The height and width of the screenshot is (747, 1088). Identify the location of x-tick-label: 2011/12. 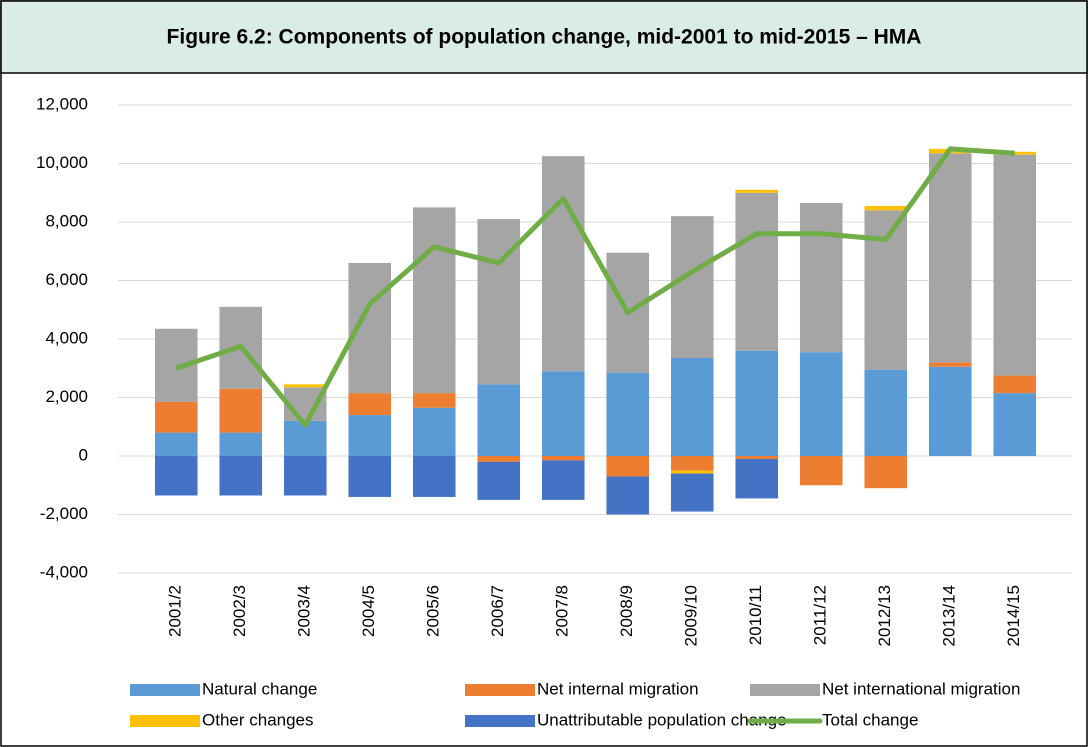
(820, 615).